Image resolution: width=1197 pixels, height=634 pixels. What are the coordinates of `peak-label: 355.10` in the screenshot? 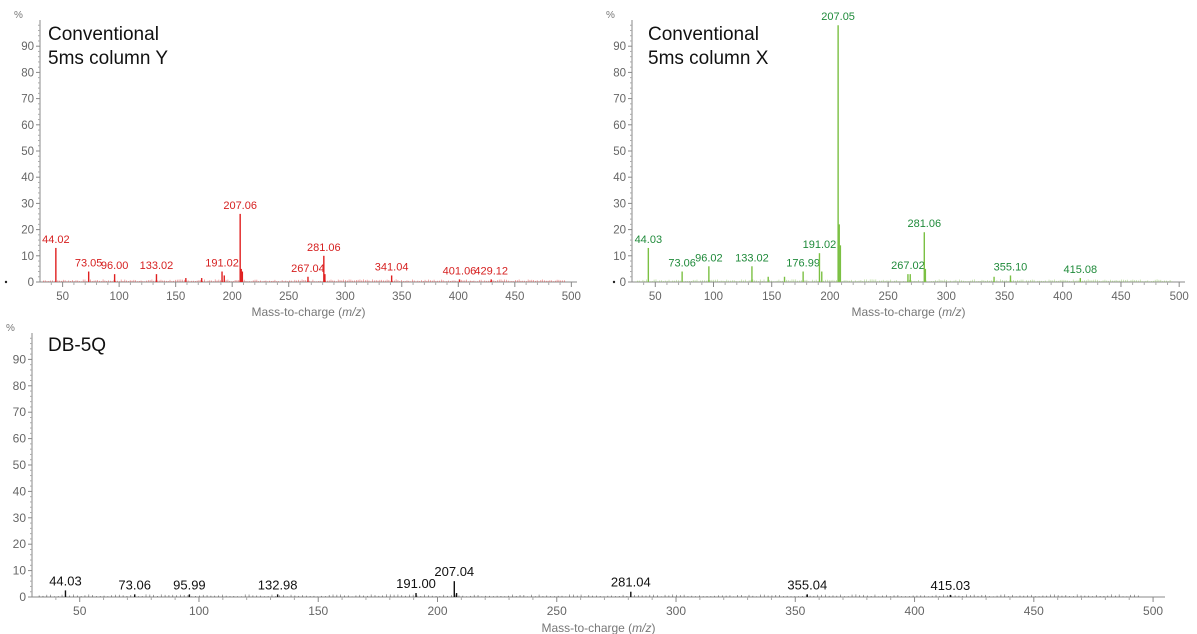 It's located at (1011, 267).